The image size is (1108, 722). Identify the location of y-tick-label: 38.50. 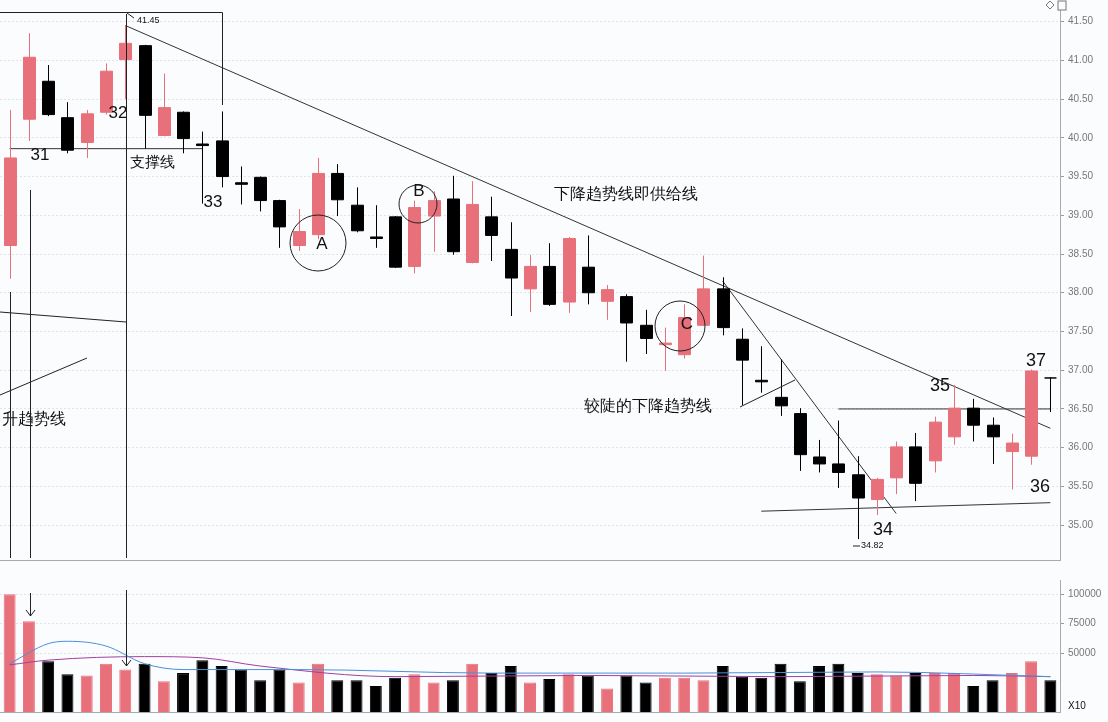
(1081, 253).